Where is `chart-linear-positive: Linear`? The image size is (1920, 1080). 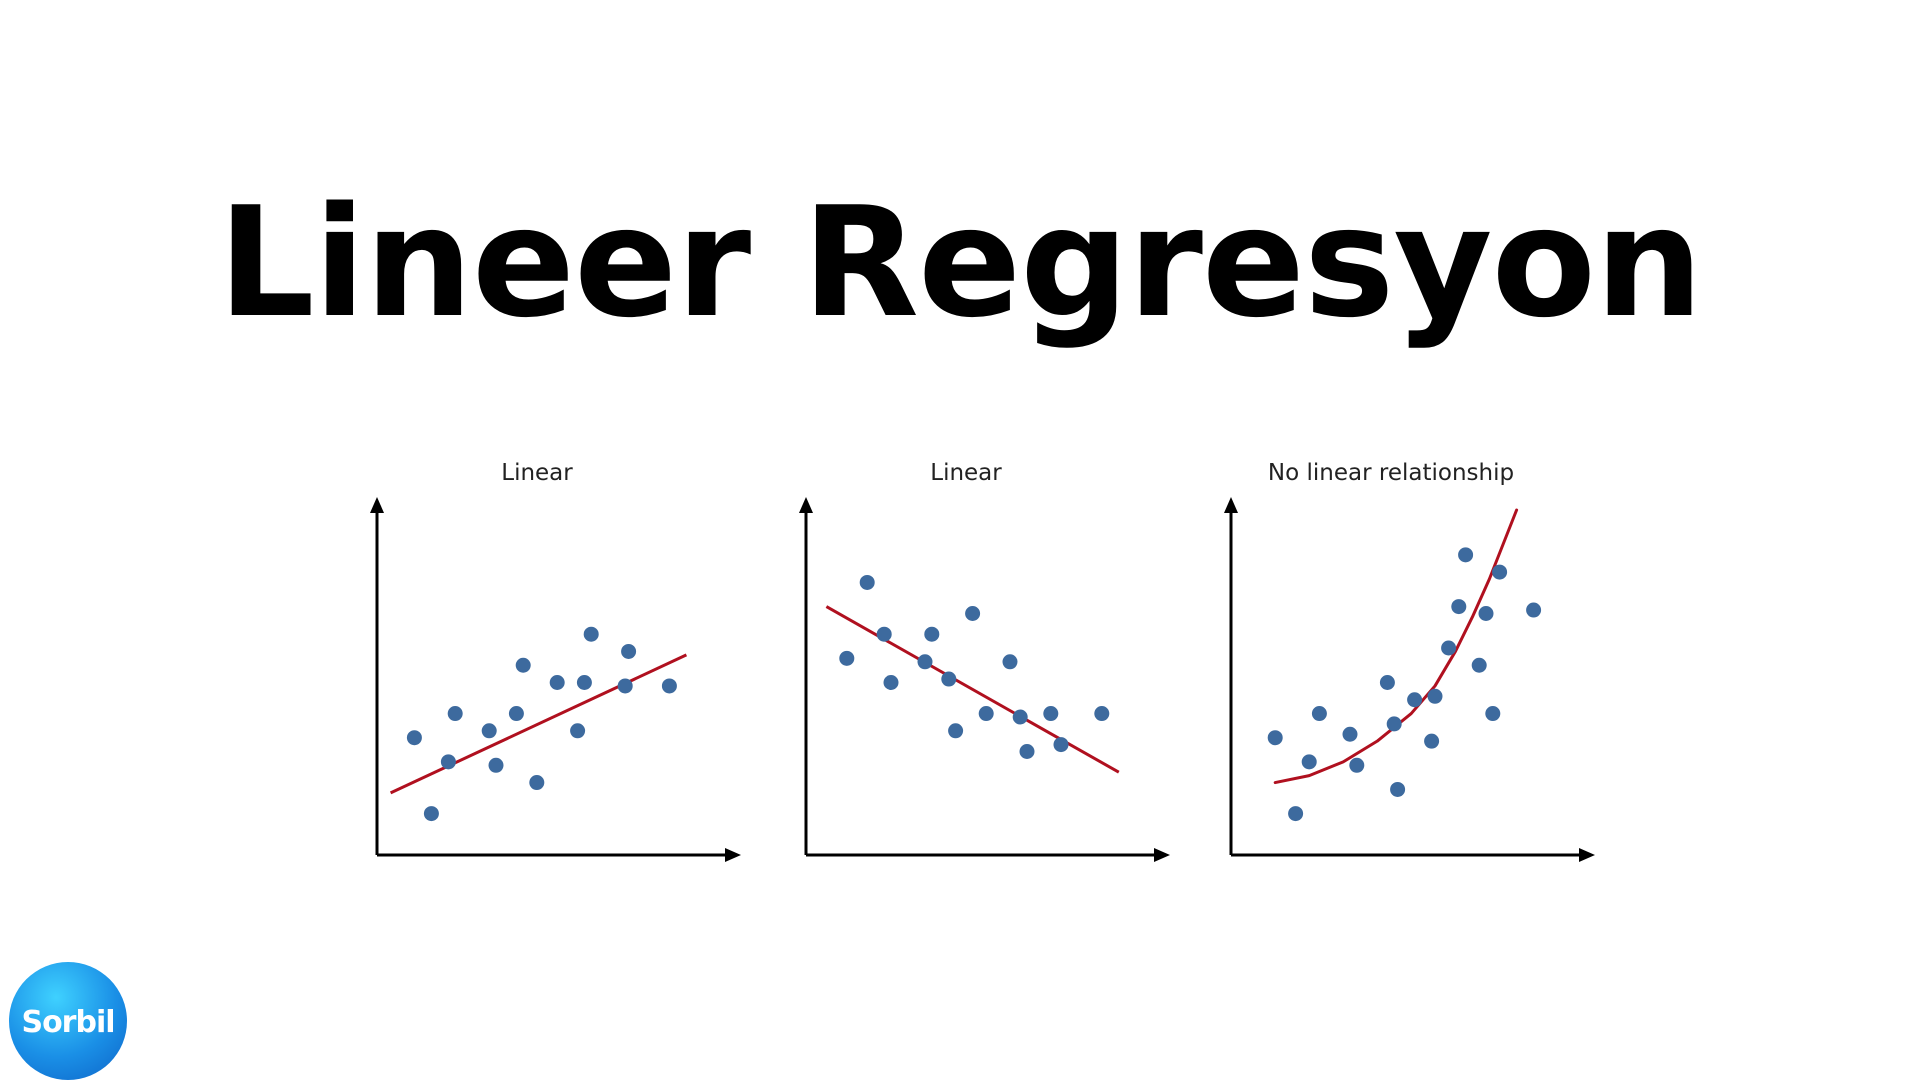
chart-linear-positive: Linear is located at coordinates (570, 665).